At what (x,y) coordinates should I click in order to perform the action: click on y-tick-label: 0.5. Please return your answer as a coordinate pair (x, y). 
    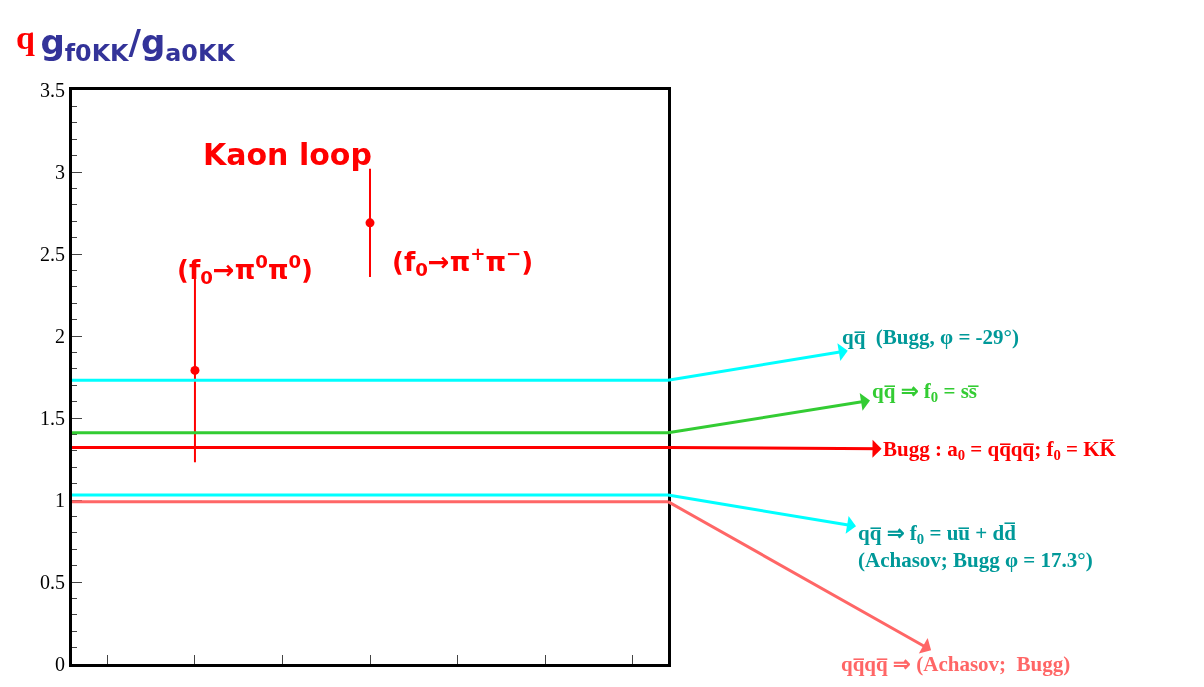
    Looking at the image, I should click on (52, 582).